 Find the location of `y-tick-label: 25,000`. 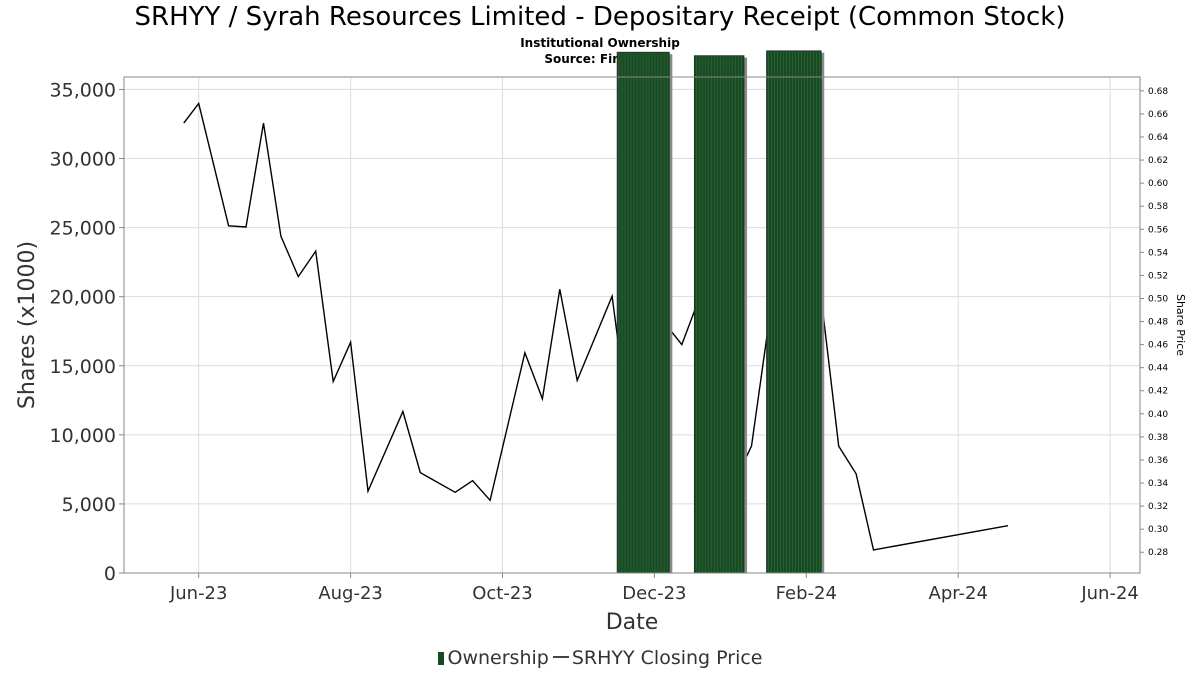

y-tick-label: 25,000 is located at coordinates (83, 229).